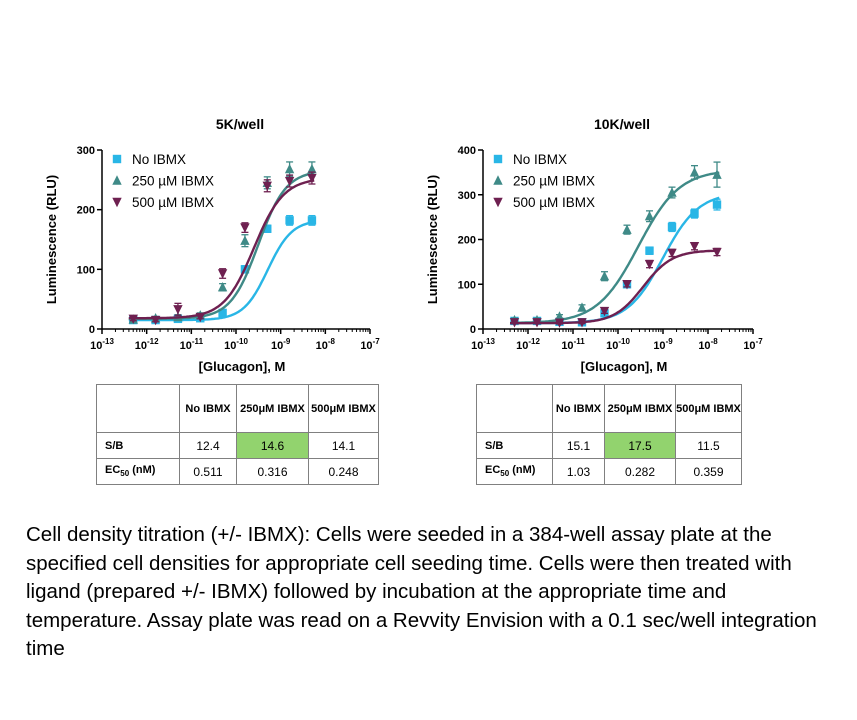  I want to click on table-row-ec50: EC50 (nM) 0.511 0.316 0.248, so click(237, 471).